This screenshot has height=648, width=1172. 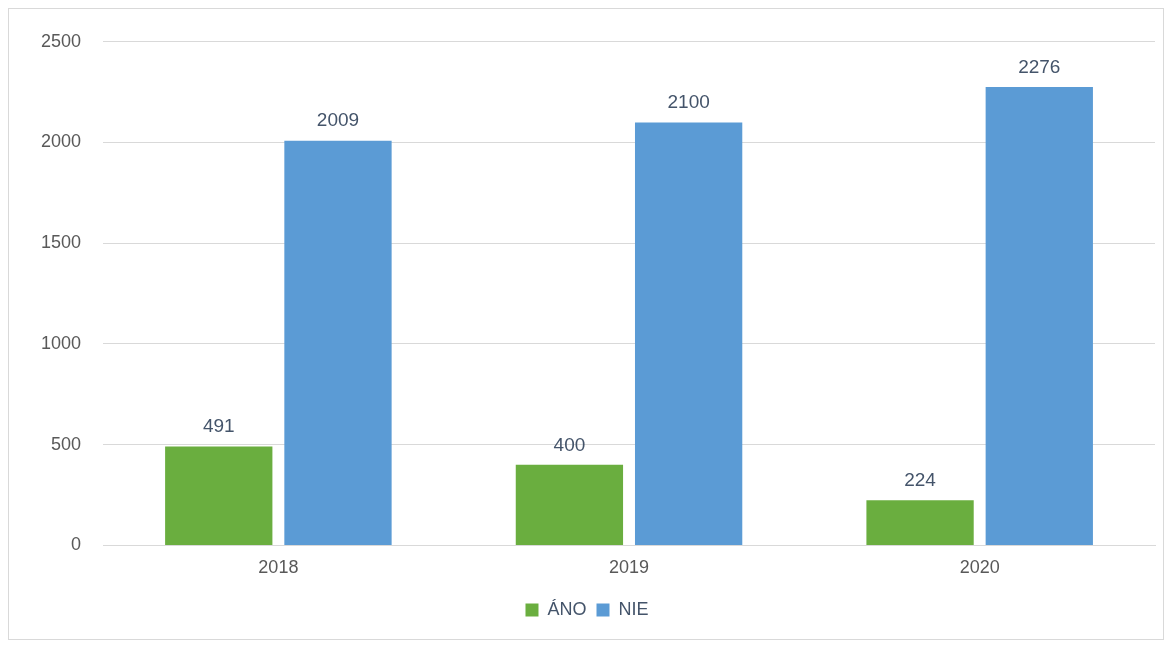 I want to click on data-label: 224, so click(x=920, y=480).